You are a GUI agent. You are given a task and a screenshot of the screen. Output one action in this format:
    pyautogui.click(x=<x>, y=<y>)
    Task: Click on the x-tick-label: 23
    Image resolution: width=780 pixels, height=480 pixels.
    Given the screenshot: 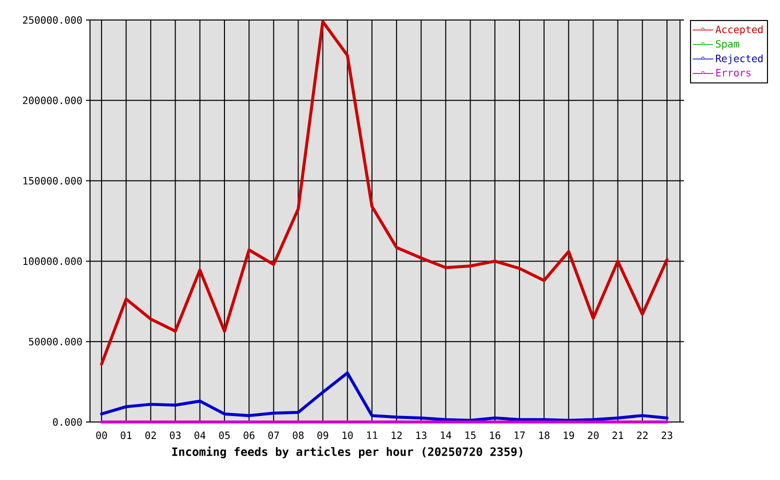 What is the action you would take?
    pyautogui.click(x=667, y=436)
    